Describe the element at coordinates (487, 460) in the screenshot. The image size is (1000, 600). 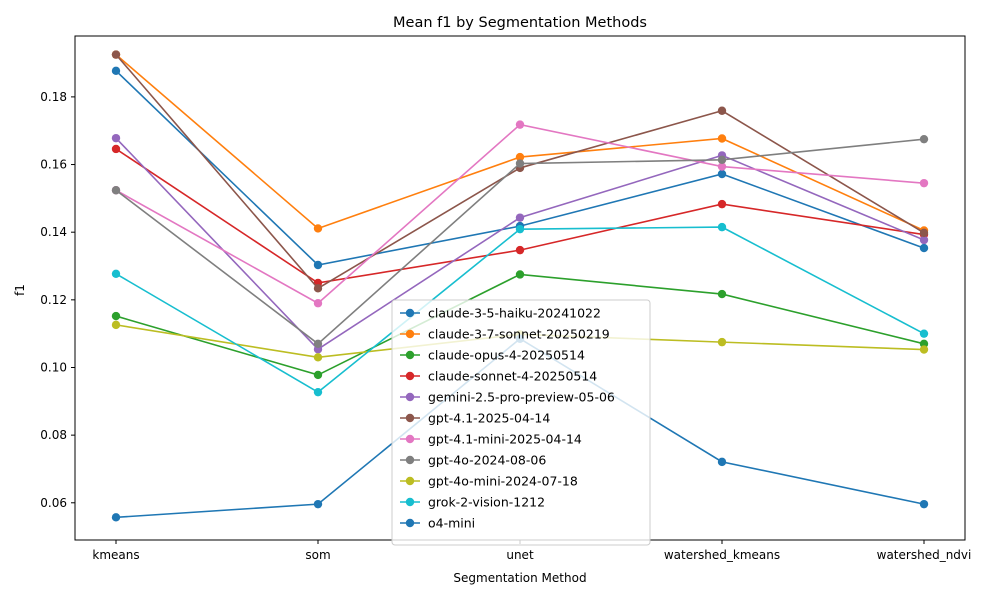
I see `legend-label: gpt-4o-2024-08-06` at that location.